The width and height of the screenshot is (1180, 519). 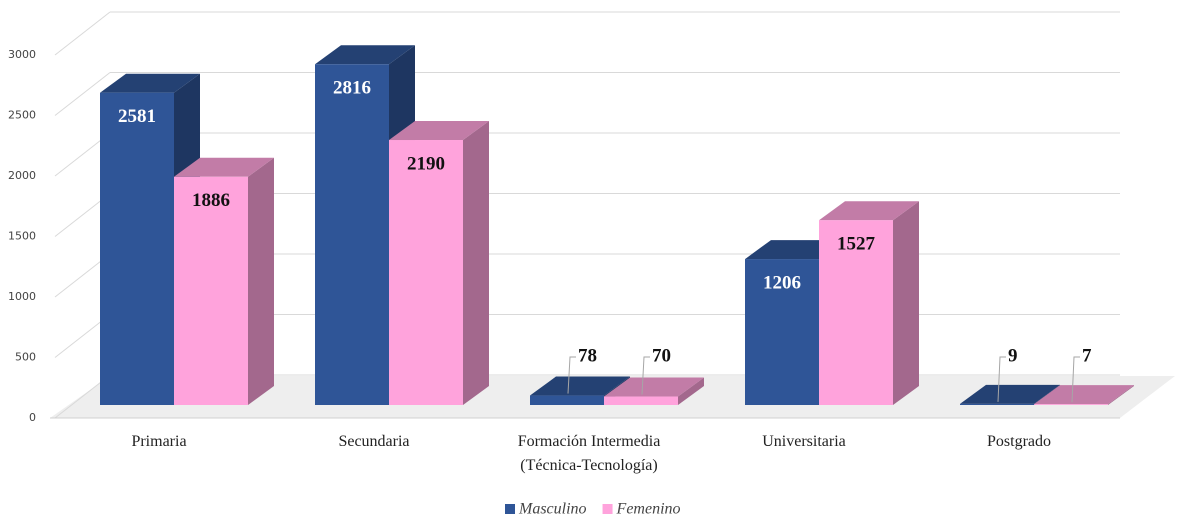 What do you see at coordinates (22, 54) in the screenshot?
I see `y-tick-label: 3000` at bounding box center [22, 54].